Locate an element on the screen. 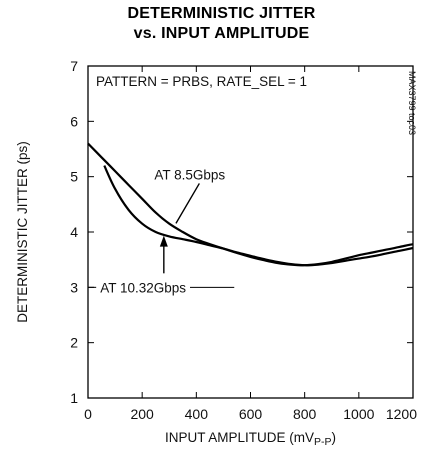  x-tick-label: 0 is located at coordinates (88, 414).